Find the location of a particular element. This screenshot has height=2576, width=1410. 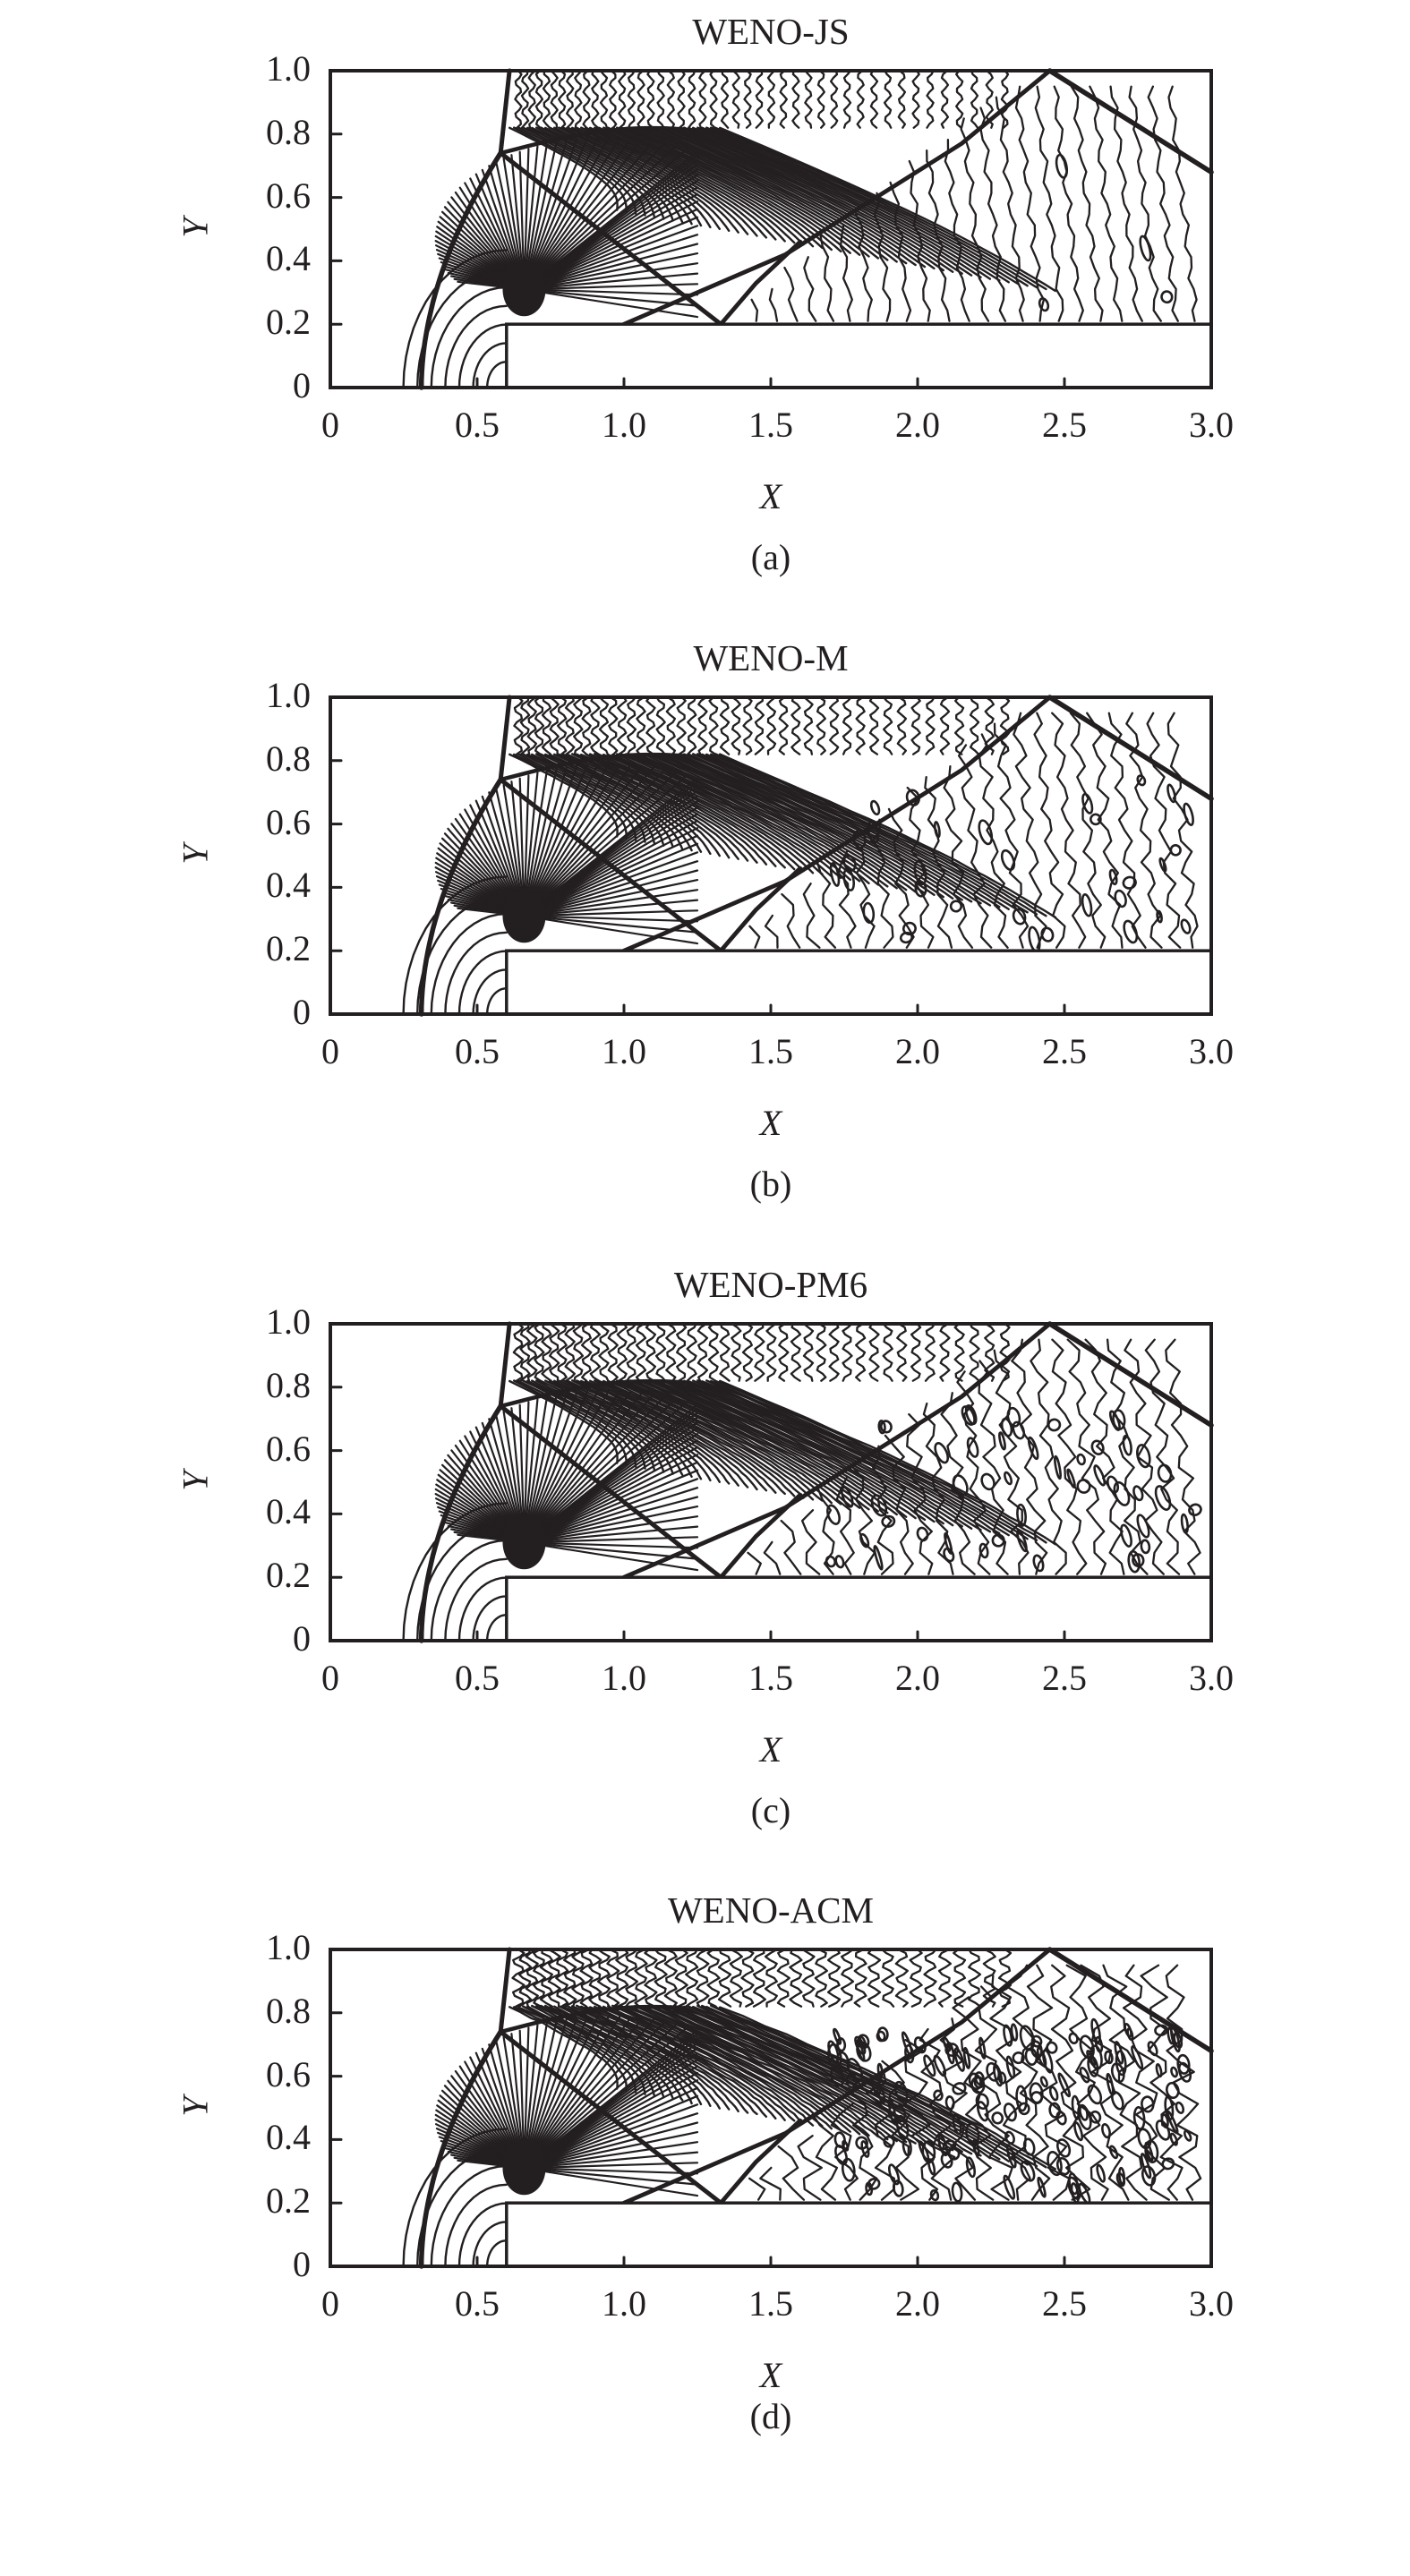

panel-title: WENO-M is located at coordinates (771, 657).